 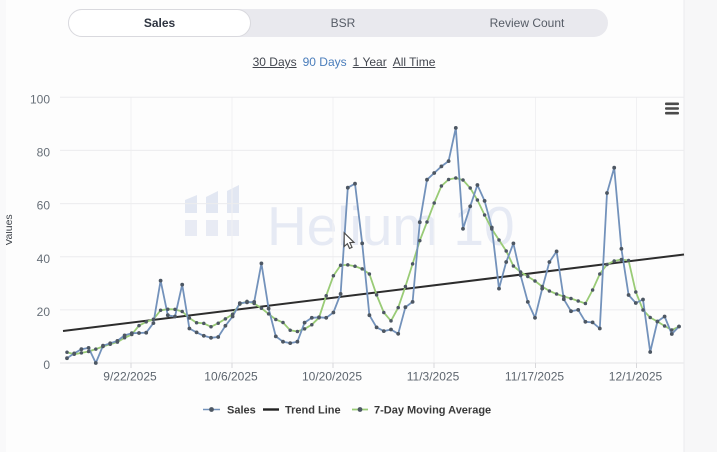 I want to click on svg-text: 7-Day Moving Average, so click(x=432, y=411).